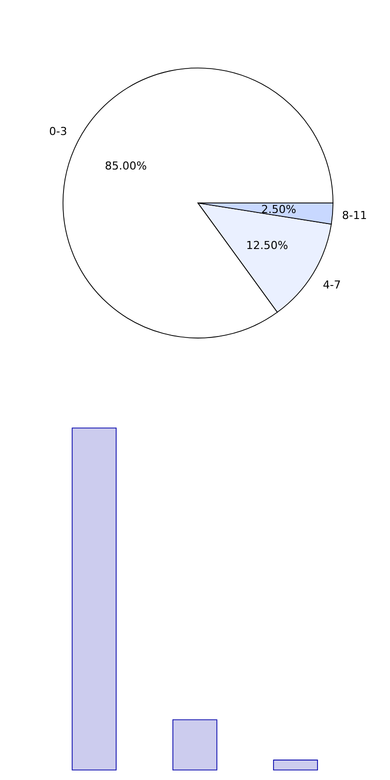 The width and height of the screenshot is (390, 780). What do you see at coordinates (58, 131) in the screenshot?
I see `slice-label: 0-3` at bounding box center [58, 131].